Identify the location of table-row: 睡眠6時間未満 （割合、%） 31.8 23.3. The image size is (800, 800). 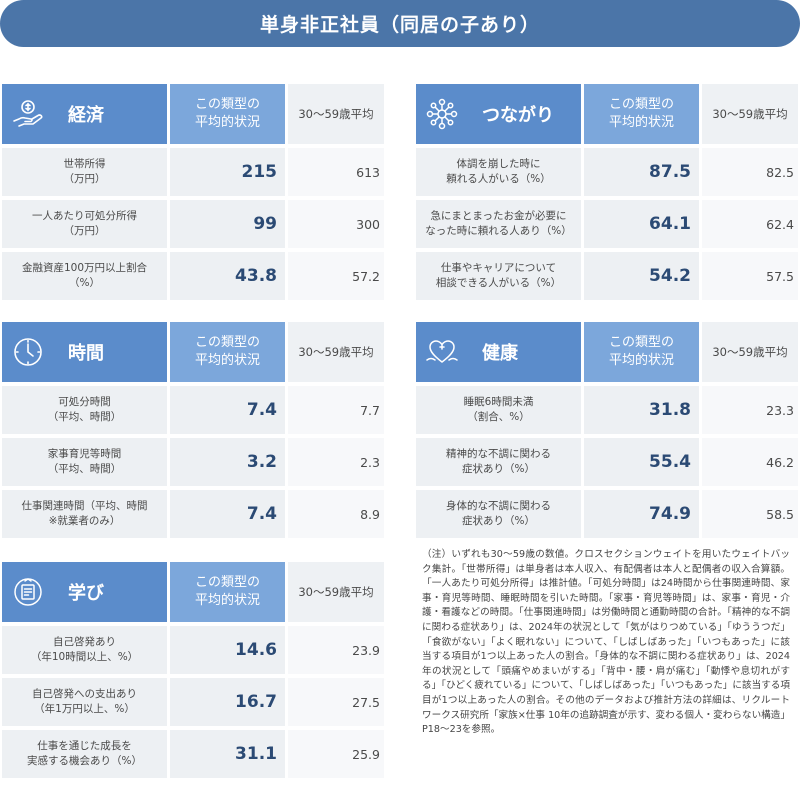
(607, 410).